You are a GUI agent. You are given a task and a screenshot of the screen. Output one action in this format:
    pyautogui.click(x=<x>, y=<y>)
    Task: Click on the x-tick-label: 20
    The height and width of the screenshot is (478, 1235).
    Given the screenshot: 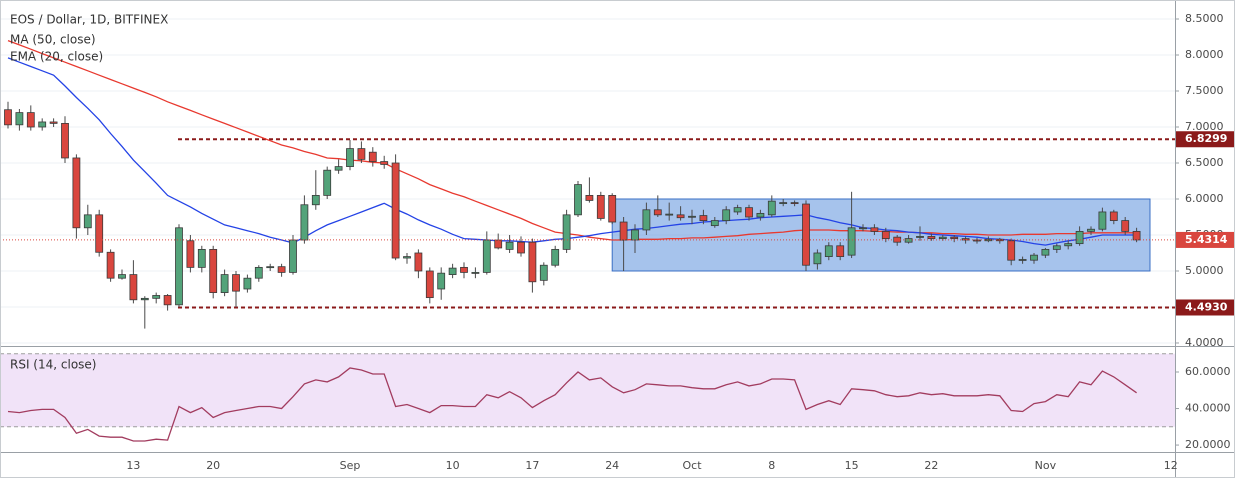 What is the action you would take?
    pyautogui.click(x=213, y=465)
    